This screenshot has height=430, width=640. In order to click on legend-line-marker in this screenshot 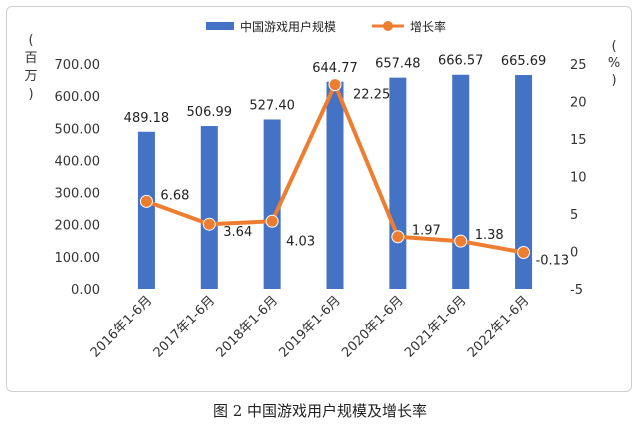, I will do `click(388, 26)`.